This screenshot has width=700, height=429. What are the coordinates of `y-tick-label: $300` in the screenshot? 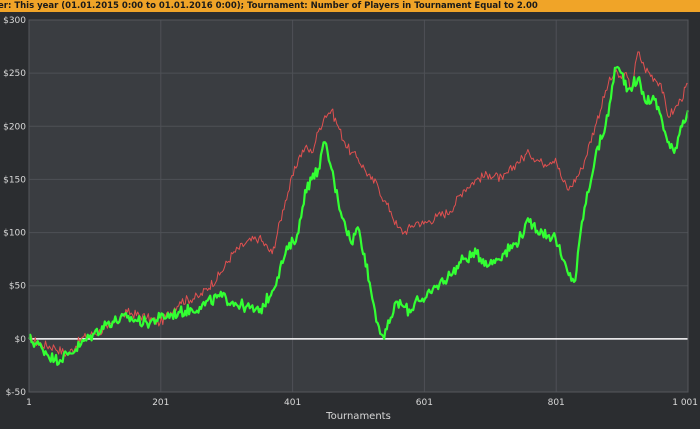 It's located at (14, 21).